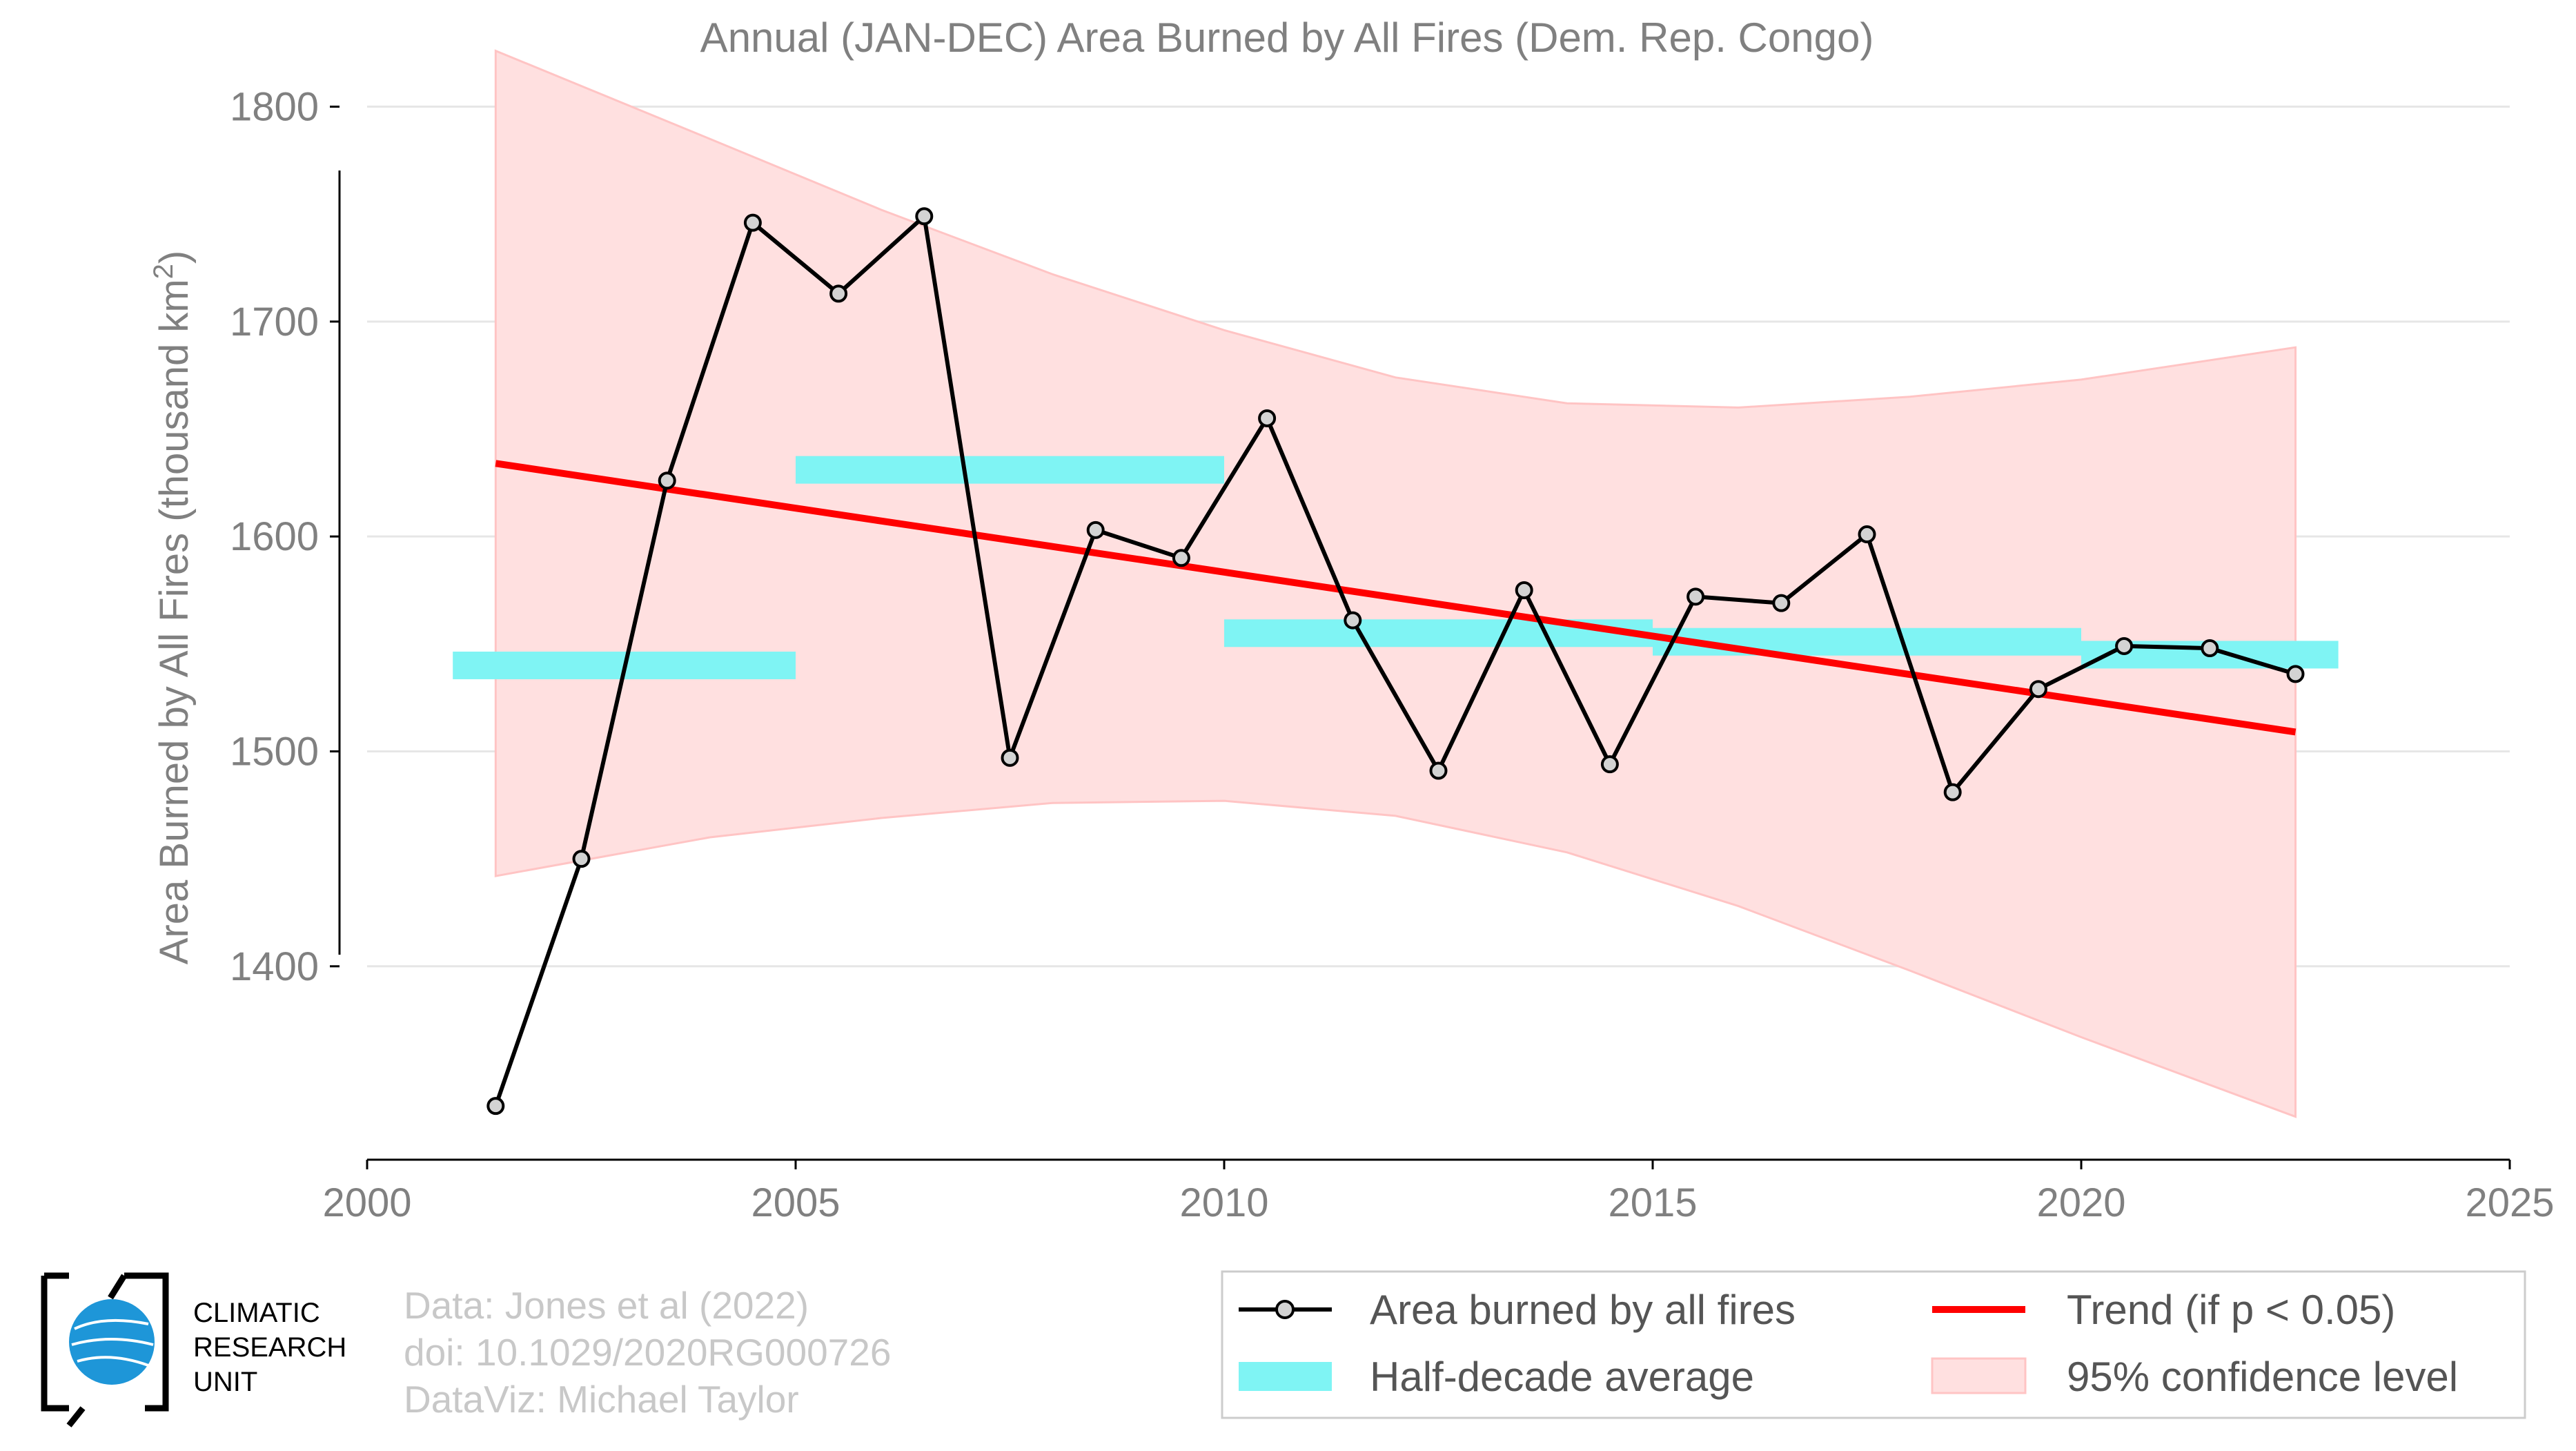  I want to click on y-tick-label-1500: 1500, so click(274, 751).